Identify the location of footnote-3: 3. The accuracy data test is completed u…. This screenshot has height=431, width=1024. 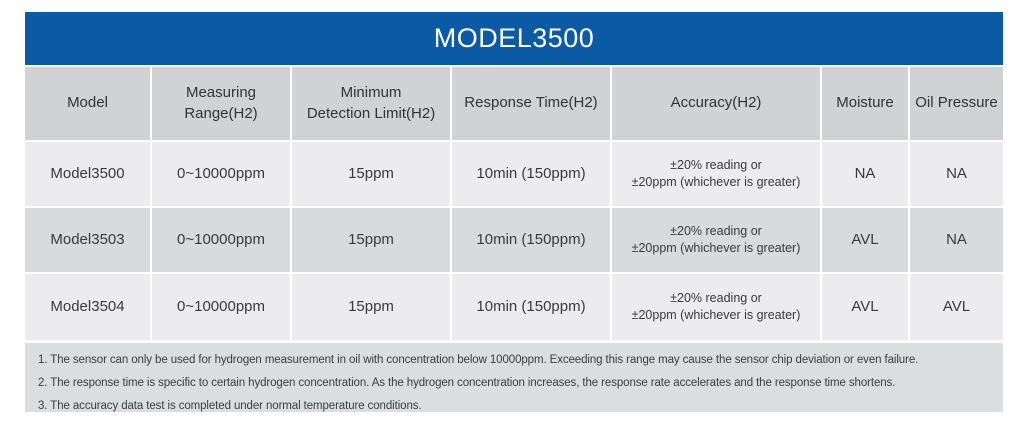
(230, 406).